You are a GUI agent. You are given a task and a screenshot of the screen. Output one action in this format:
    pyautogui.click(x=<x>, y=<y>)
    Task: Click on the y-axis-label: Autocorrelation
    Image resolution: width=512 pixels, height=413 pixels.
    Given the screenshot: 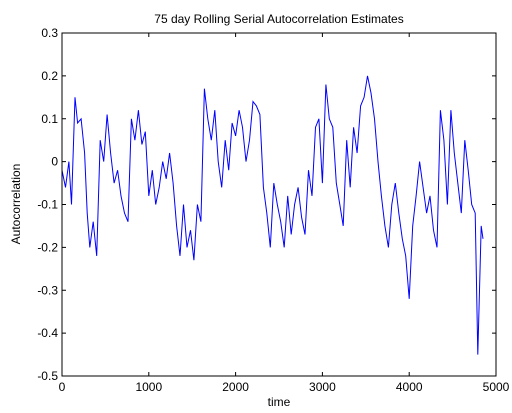 What is the action you would take?
    pyautogui.click(x=16, y=204)
    